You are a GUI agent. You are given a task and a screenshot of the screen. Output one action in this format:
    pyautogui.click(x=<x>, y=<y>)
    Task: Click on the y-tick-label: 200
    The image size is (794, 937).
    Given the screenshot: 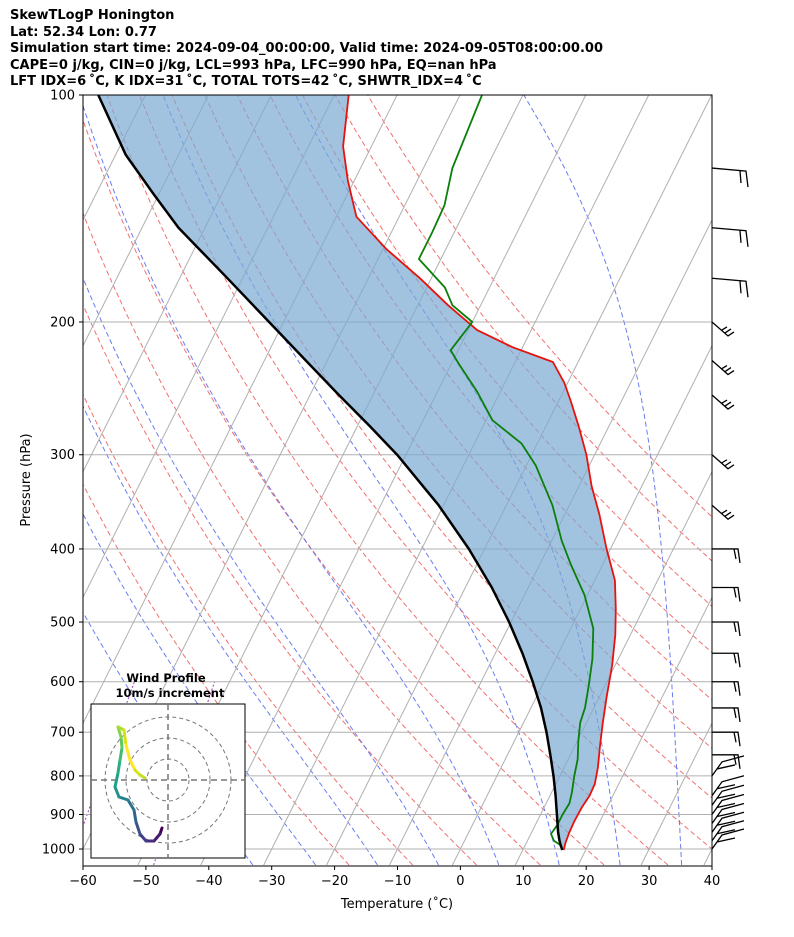 What is the action you would take?
    pyautogui.click(x=62, y=322)
    